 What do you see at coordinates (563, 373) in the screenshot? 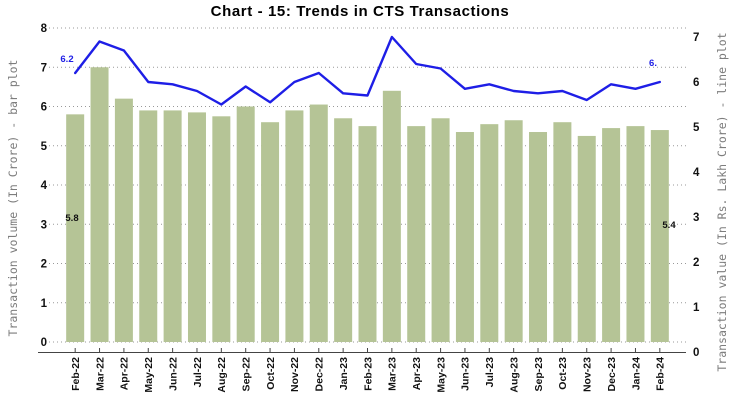
I see `month-label-oct-23: Oct-23` at bounding box center [563, 373].